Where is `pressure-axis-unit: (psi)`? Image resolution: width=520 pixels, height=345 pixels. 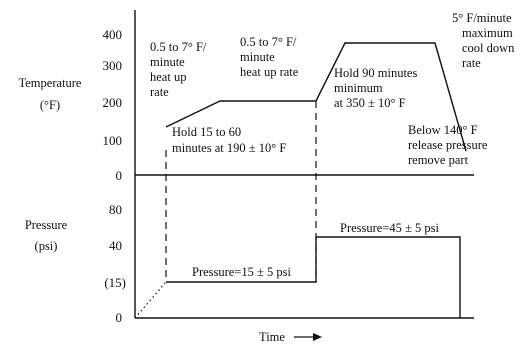 pressure-axis-unit: (psi) is located at coordinates (46, 246).